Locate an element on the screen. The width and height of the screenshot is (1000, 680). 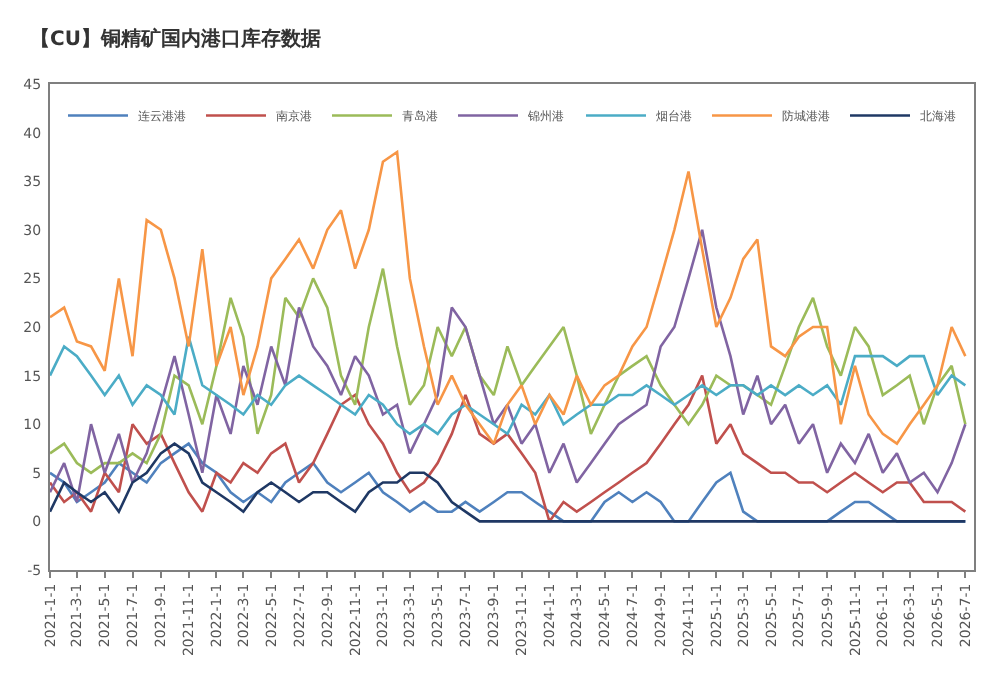
chart-title: 【CU】铜精矿国内港口库存数据 is located at coordinates (175, 38).